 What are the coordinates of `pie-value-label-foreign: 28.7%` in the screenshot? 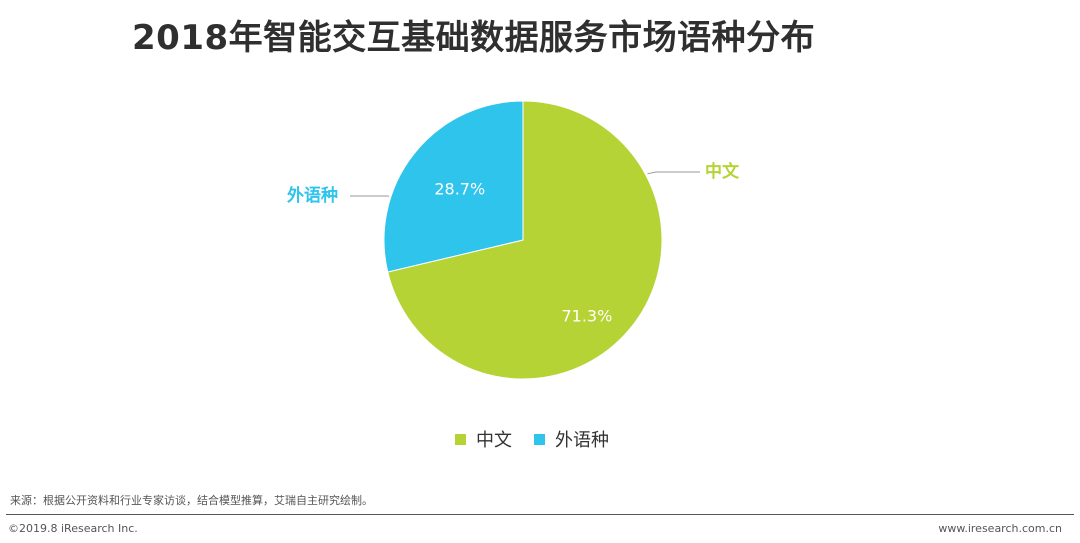 It's located at (459, 188).